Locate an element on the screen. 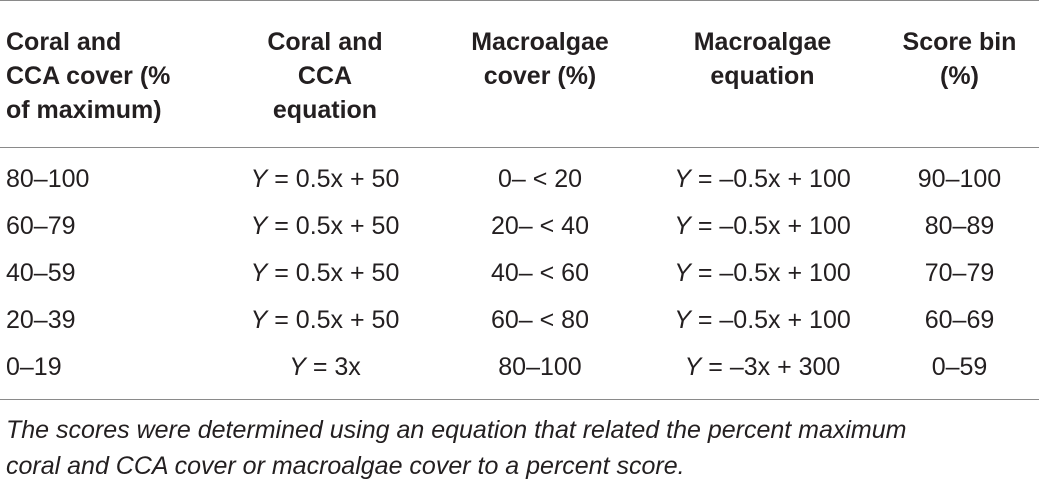 The height and width of the screenshot is (502, 1039). header-score-bin: Score bin (%) is located at coordinates (959, 74).